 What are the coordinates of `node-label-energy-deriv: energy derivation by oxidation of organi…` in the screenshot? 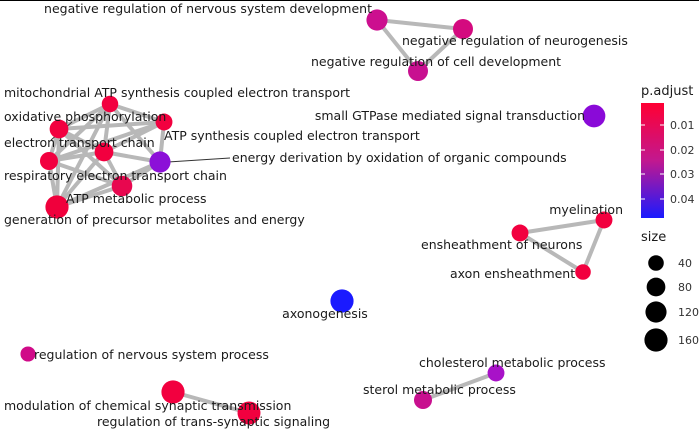 It's located at (399, 157).